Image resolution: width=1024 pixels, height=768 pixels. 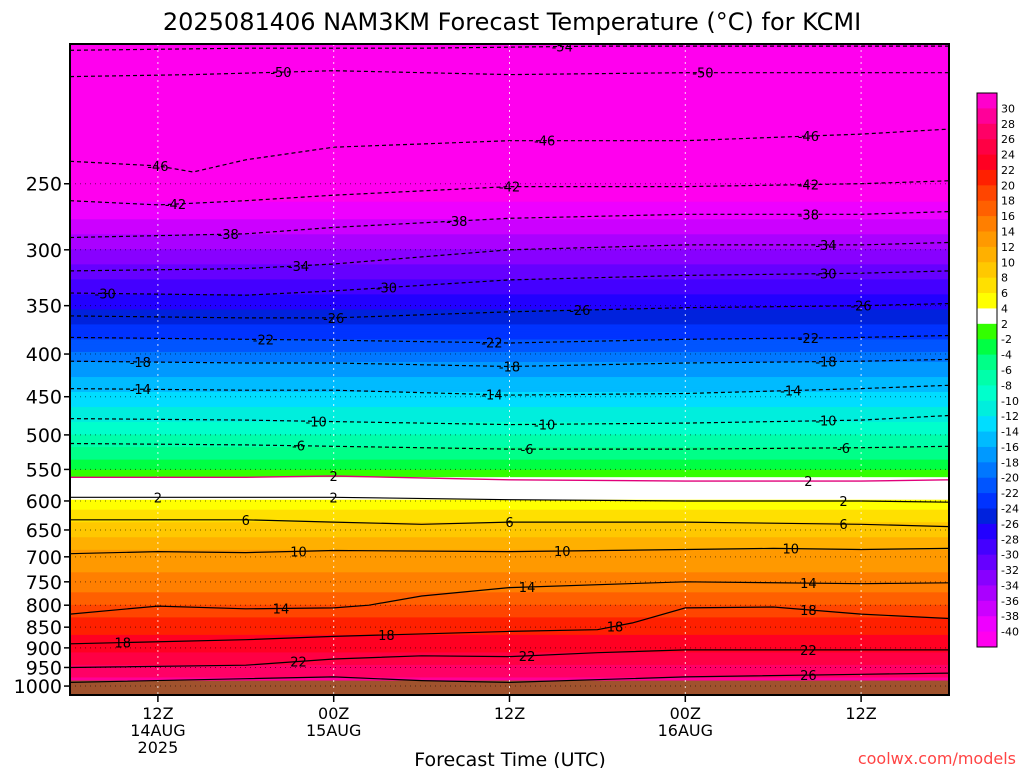 I want to click on contour-label: -42, so click(x=808, y=186).